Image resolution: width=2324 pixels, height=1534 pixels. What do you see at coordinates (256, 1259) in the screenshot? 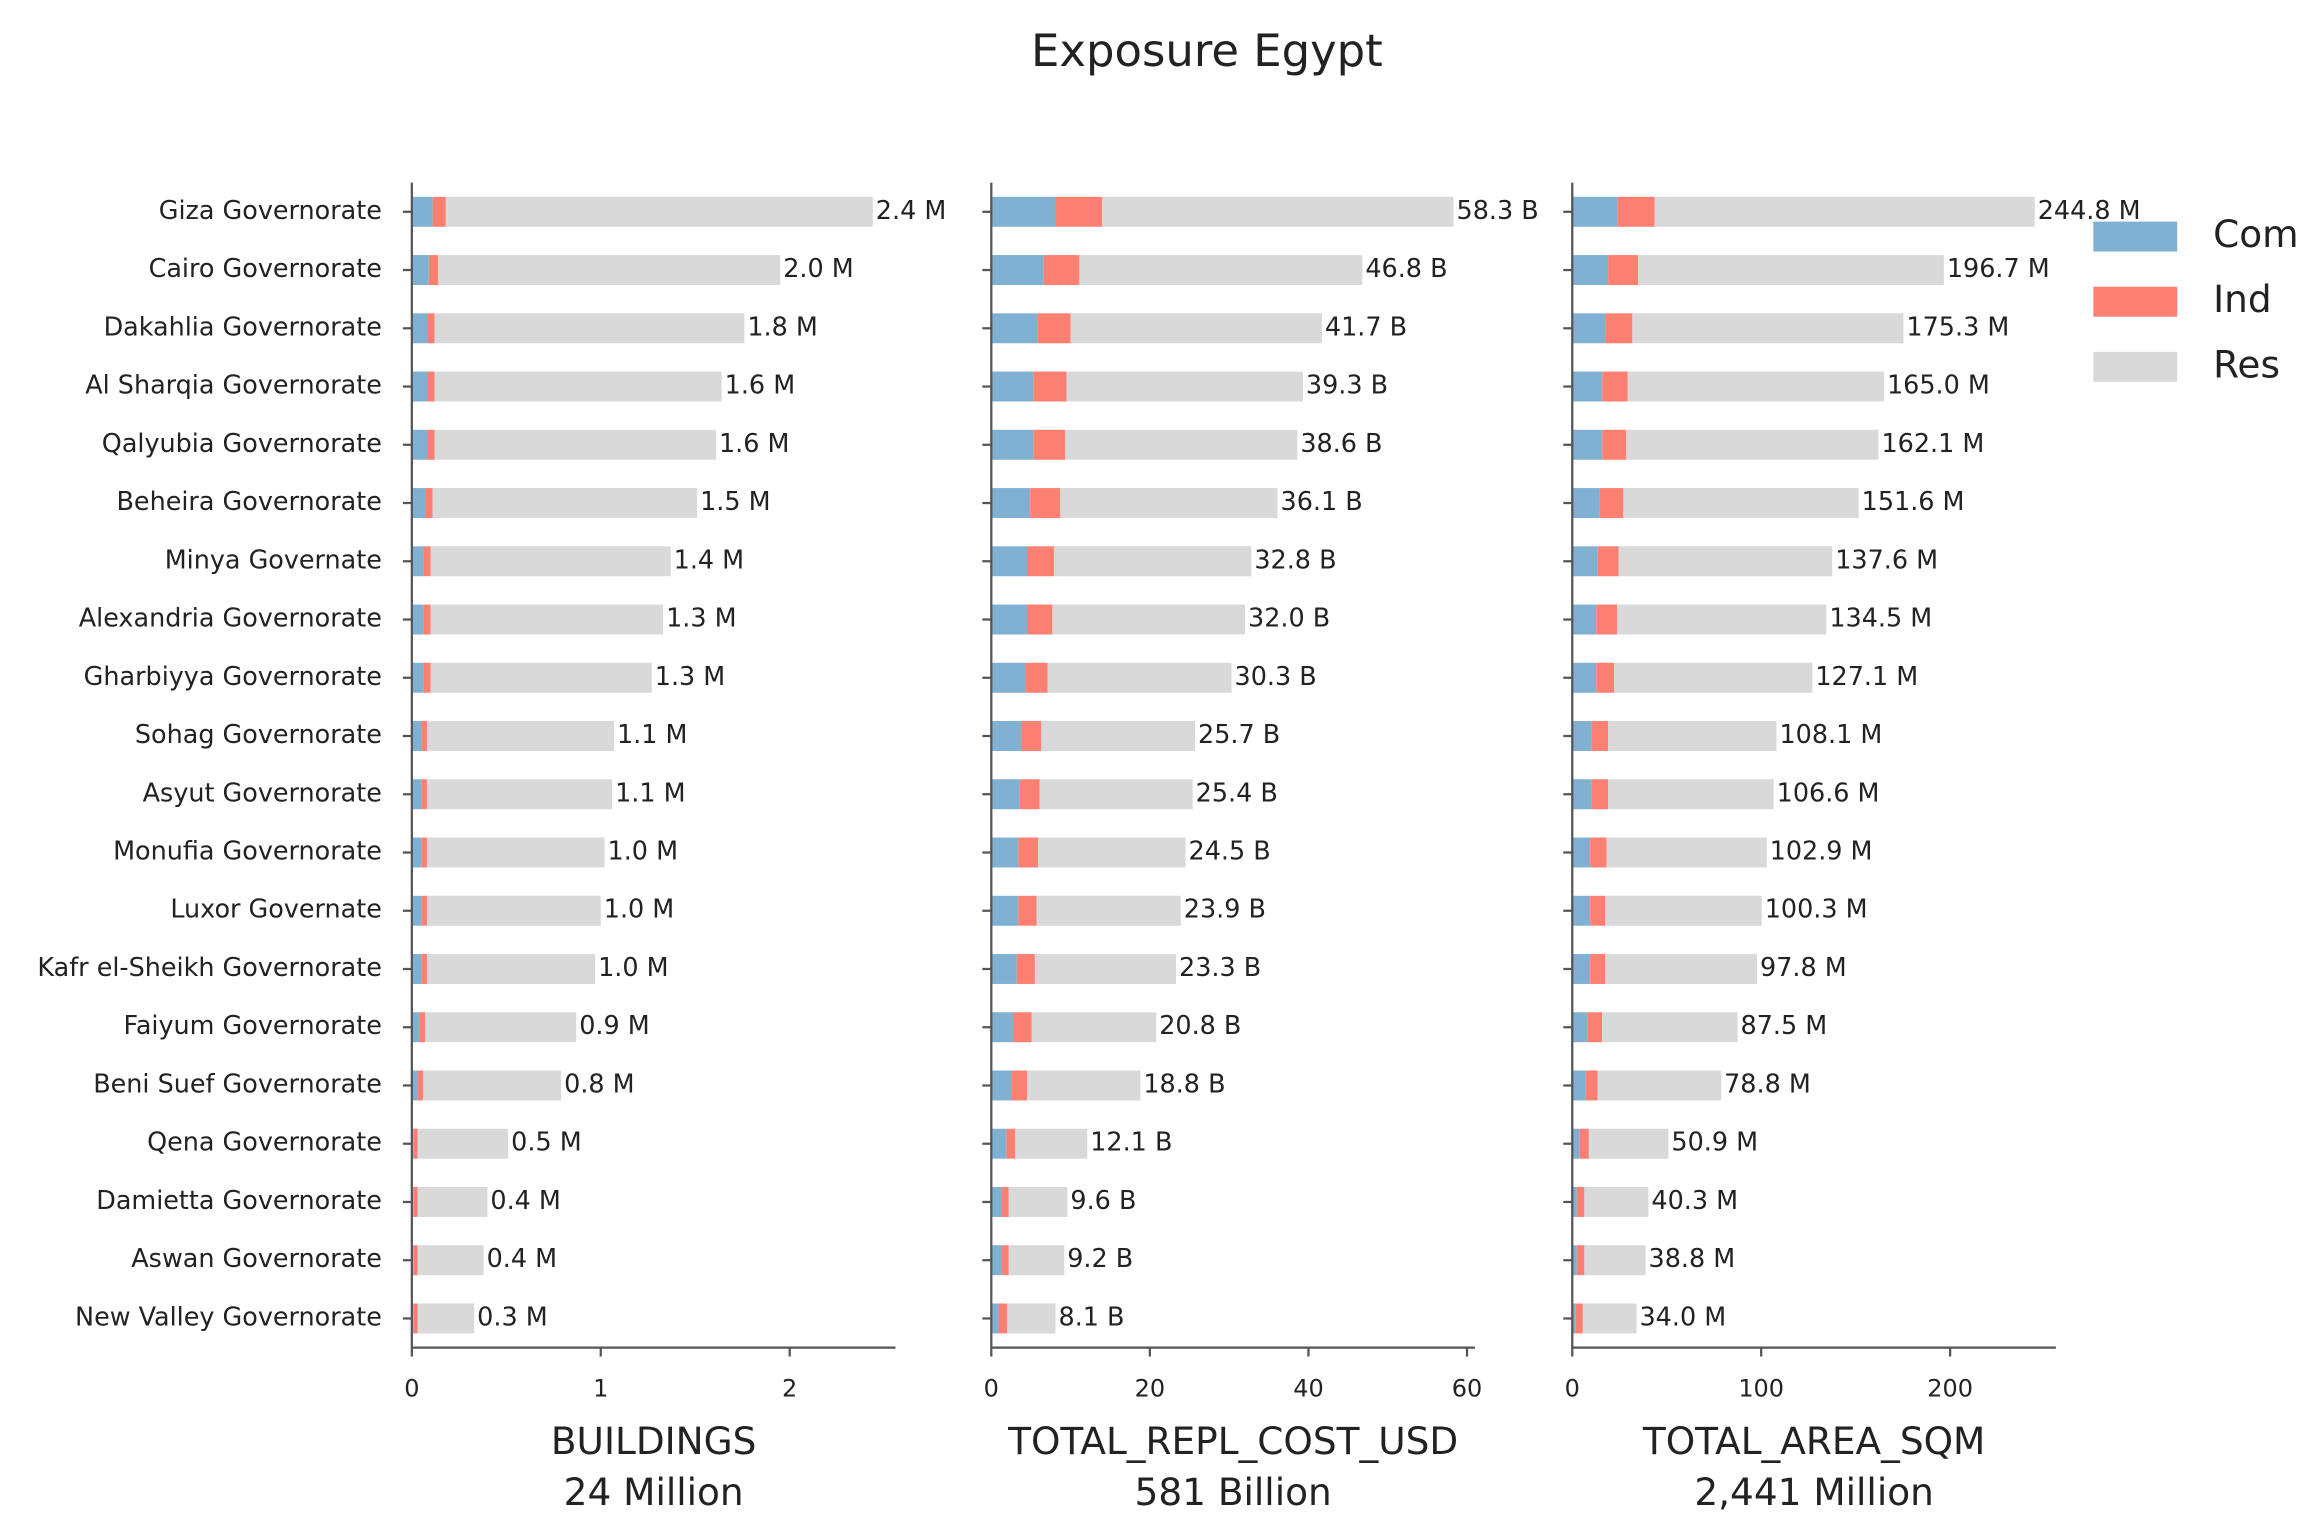
I see `y-tick-label: Aswan Governorate` at bounding box center [256, 1259].